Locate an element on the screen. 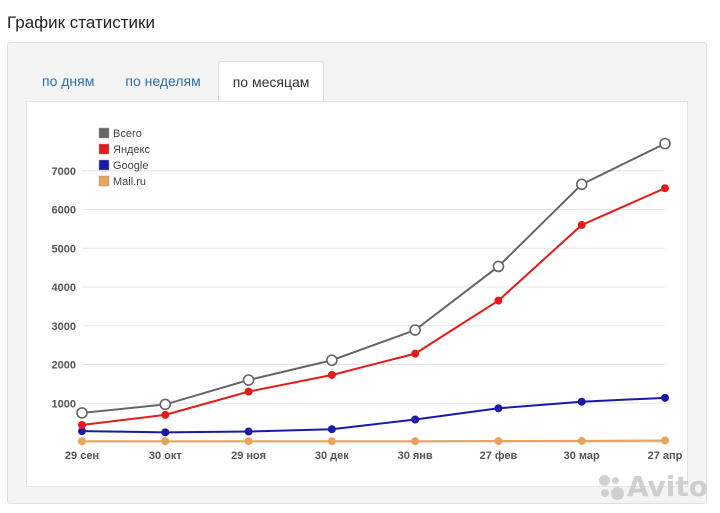 Image resolution: width=720 pixels, height=513 pixels. y-tick-label-3000: 3000 is located at coordinates (64, 327).